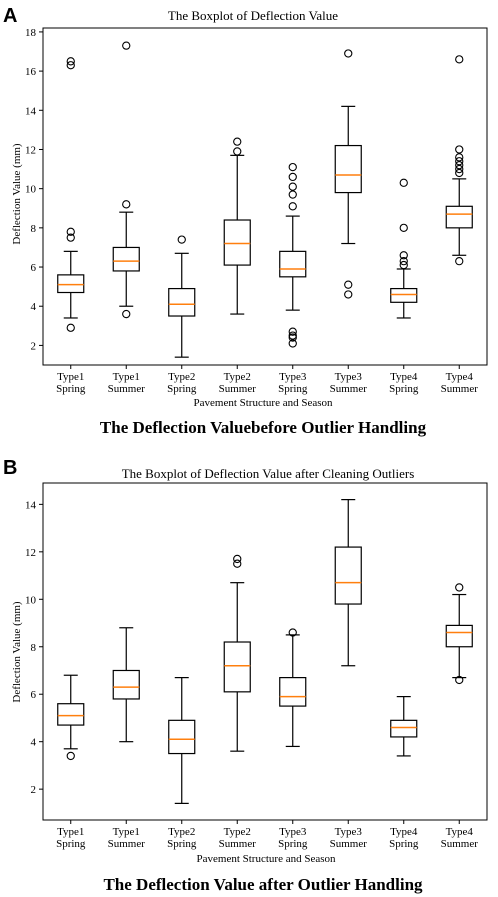  I want to click on y-tick-label: 14, so click(31, 505).